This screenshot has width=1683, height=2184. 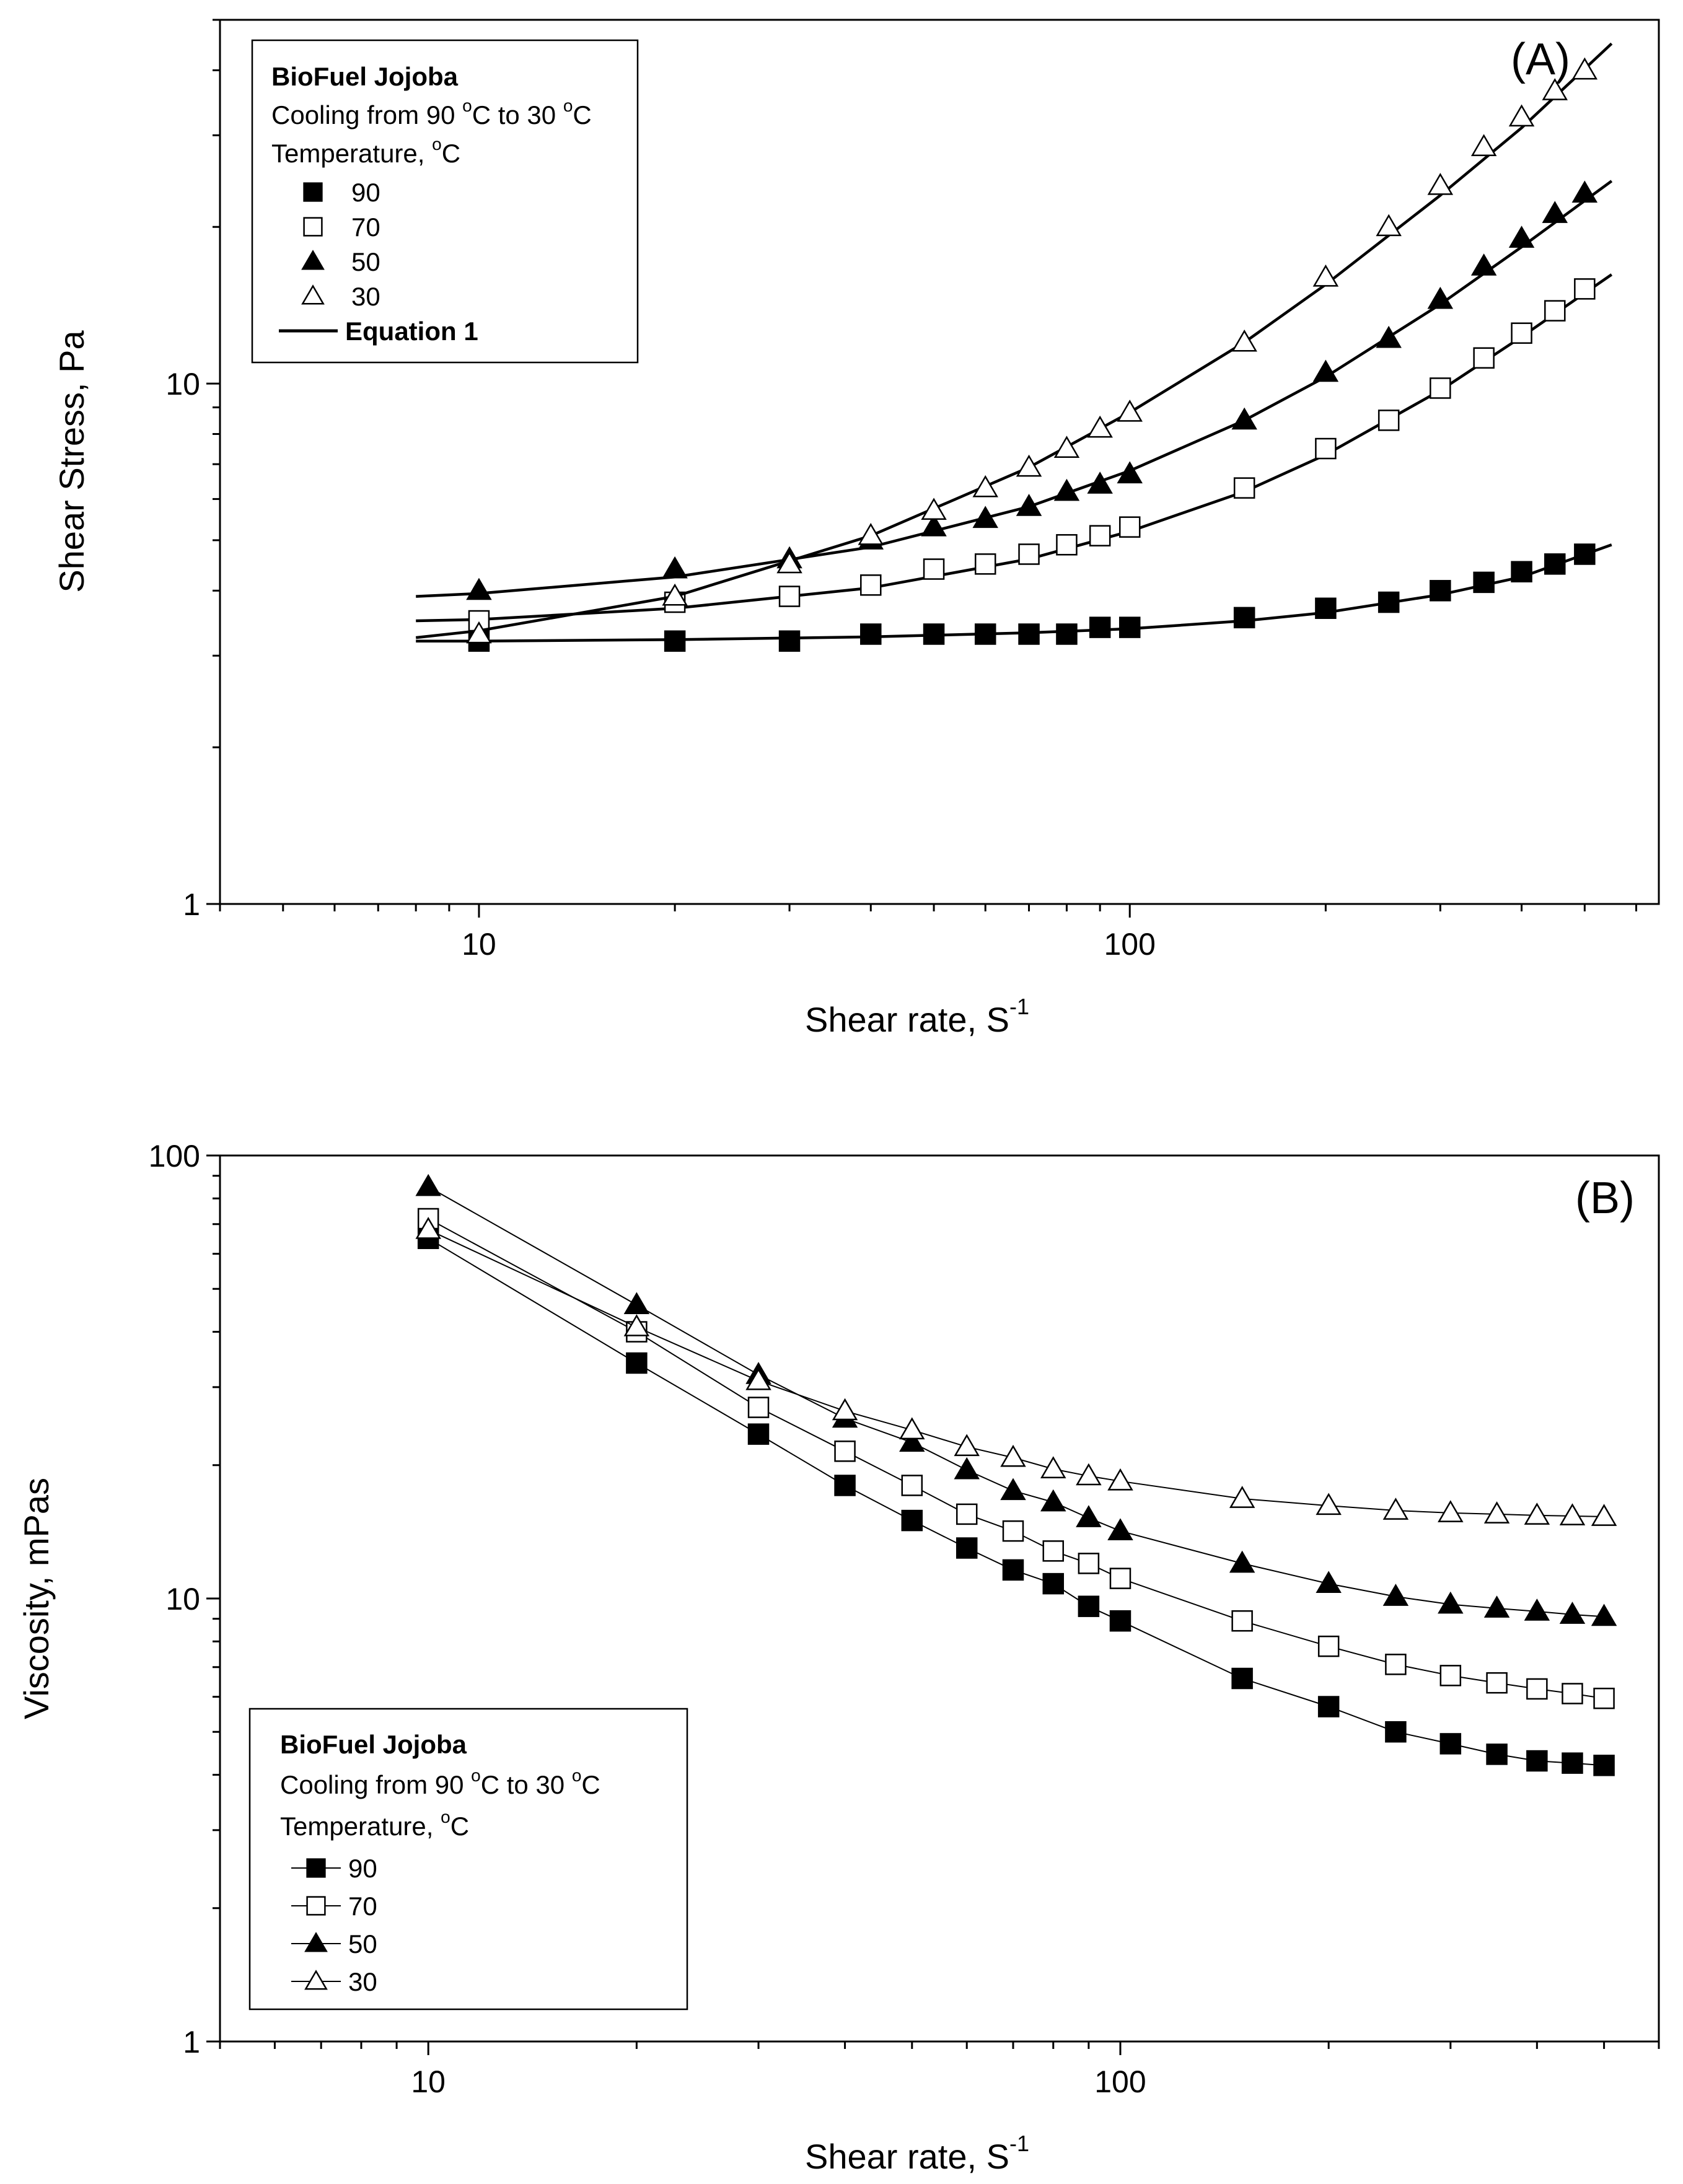 What do you see at coordinates (476, 1776) in the screenshot?
I see `panel-b-legend-subtitle-part-2: o` at bounding box center [476, 1776].